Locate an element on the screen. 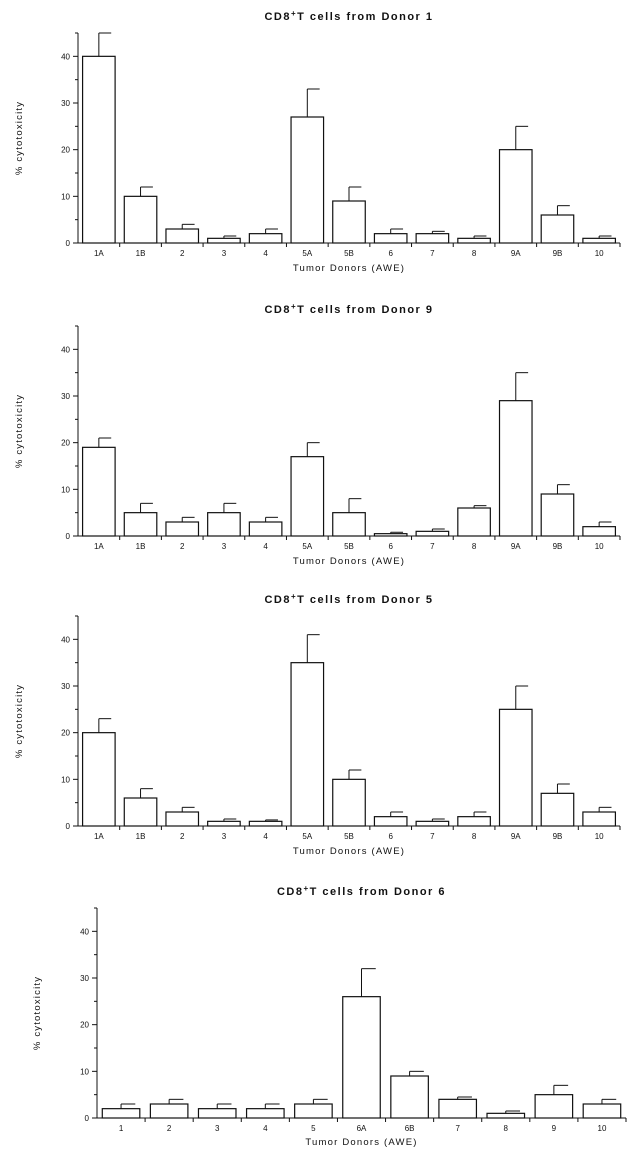  chart-title-rest: T cells from Donor 9 is located at coordinates (365, 310).